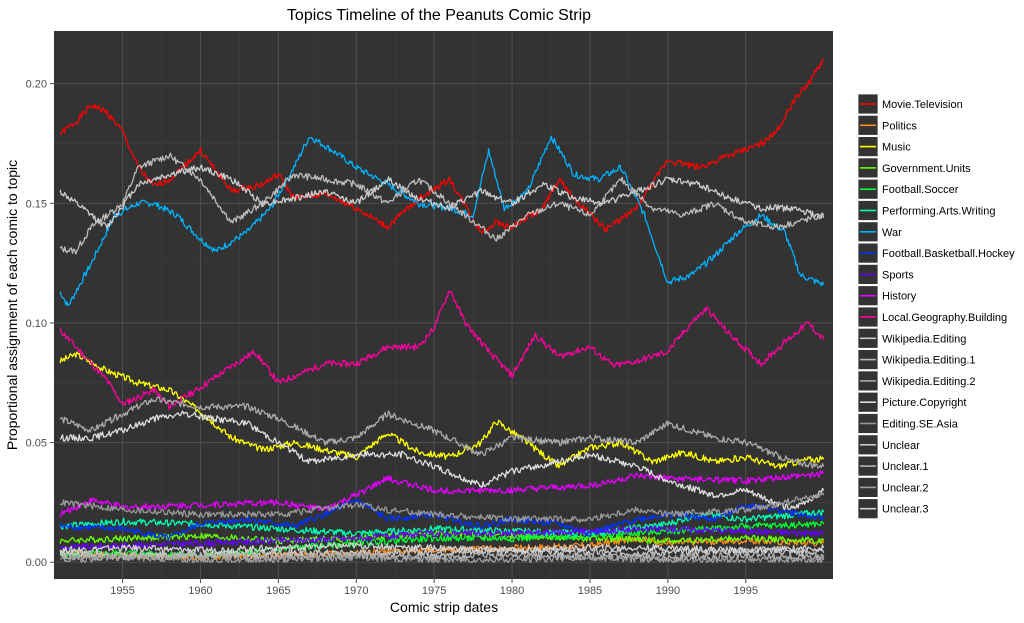 The width and height of the screenshot is (1024, 623). Describe the element at coordinates (901, 446) in the screenshot. I see `legend-label: Unclear` at that location.